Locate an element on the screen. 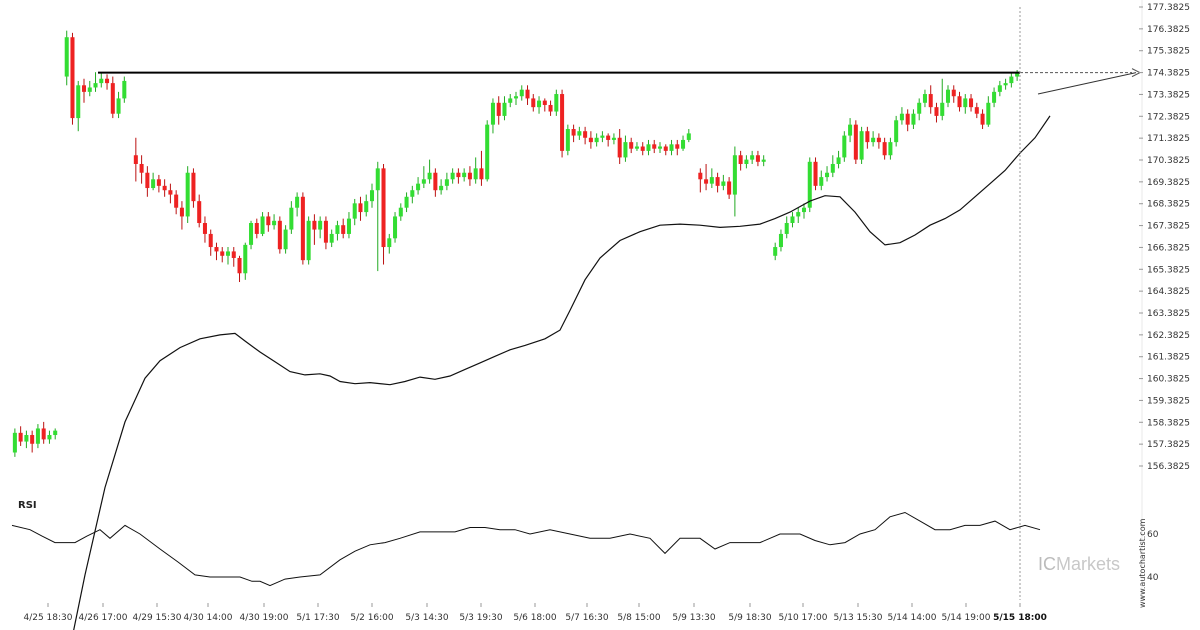  price-tick-label: 158.3825 is located at coordinates (1168, 423).